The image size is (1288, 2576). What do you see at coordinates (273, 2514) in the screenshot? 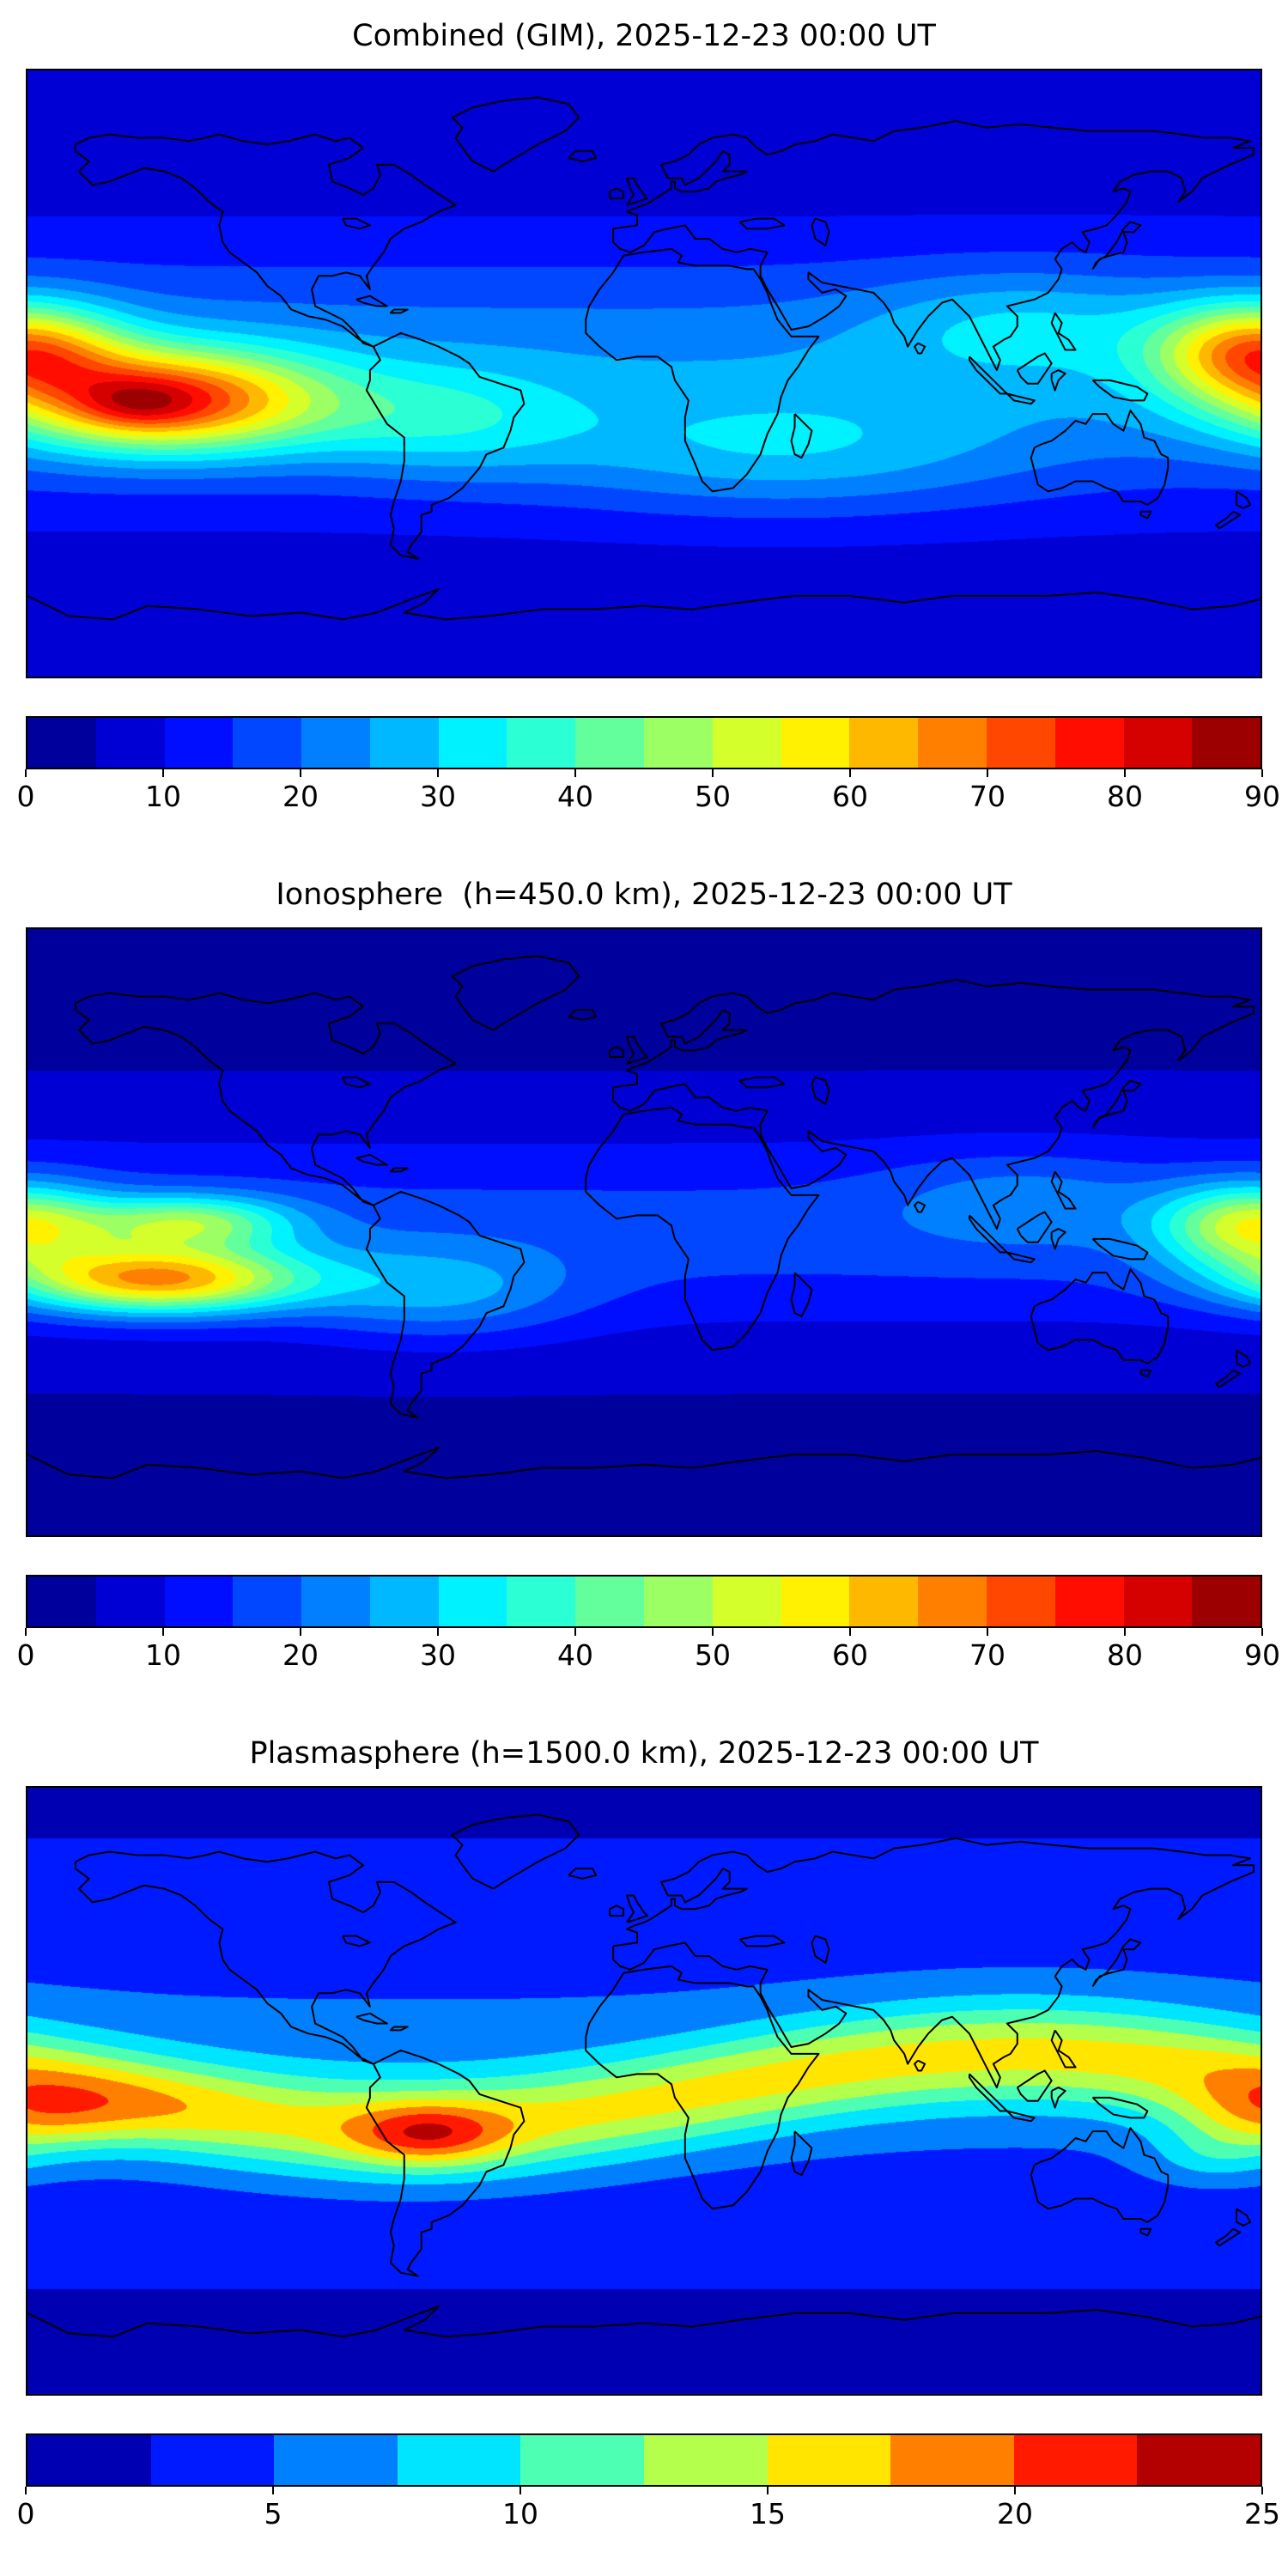
I see `colorbar-tick-label: 5` at bounding box center [273, 2514].